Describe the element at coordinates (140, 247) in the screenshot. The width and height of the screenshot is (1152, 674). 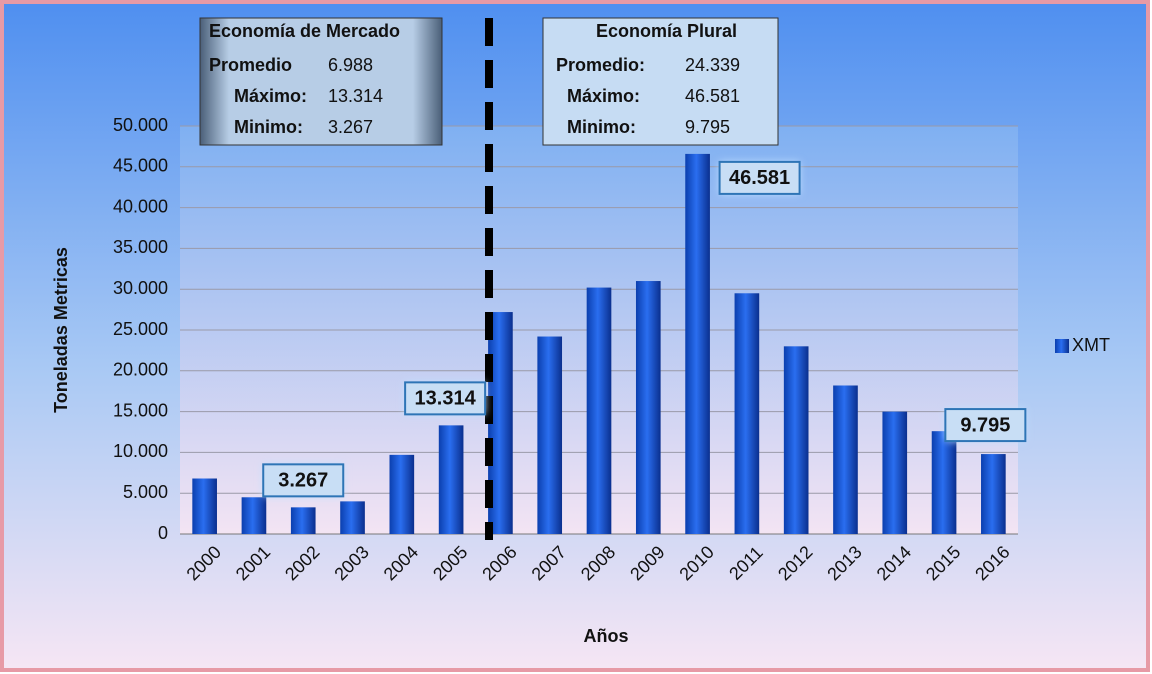
I see `y-tick-label: 35.000` at that location.